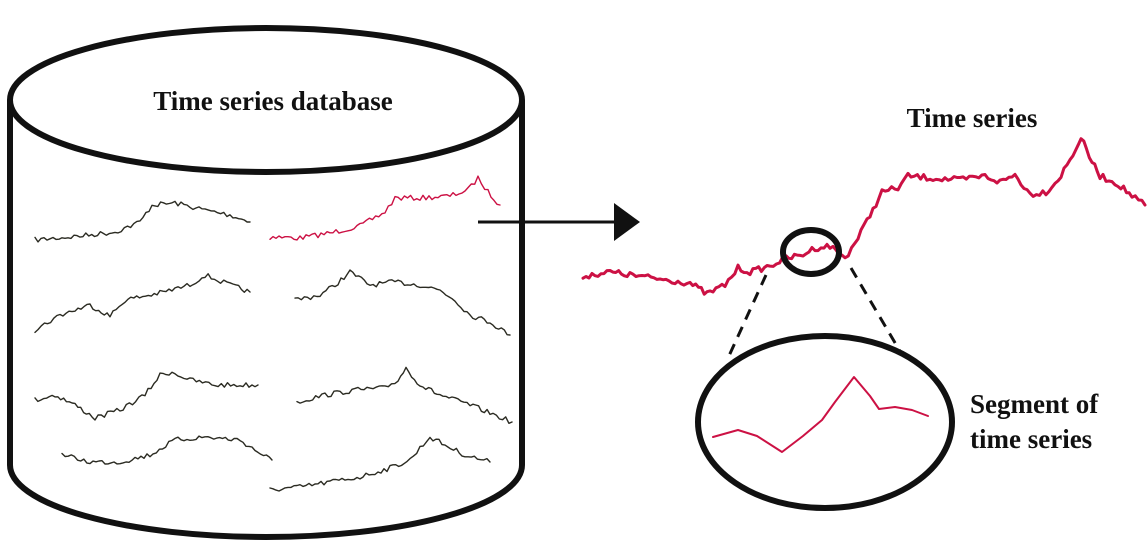 This screenshot has width=1147, height=547. Describe the element at coordinates (820, 414) in the screenshot. I see `segment-series` at that location.